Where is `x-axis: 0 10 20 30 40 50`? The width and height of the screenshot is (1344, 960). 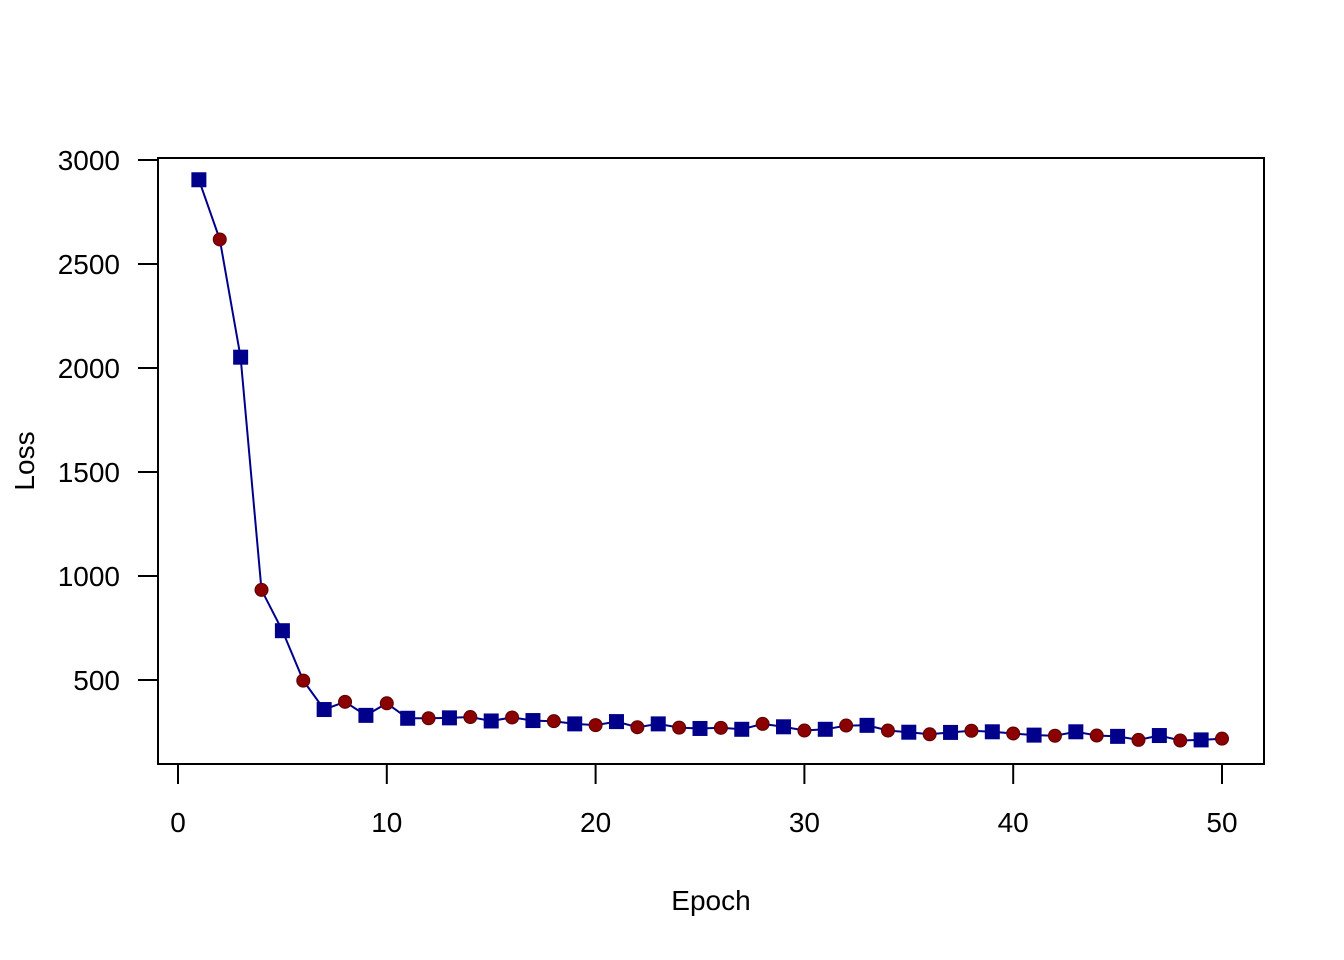
x-axis: 0 10 20 30 40 50 is located at coordinates (704, 800).